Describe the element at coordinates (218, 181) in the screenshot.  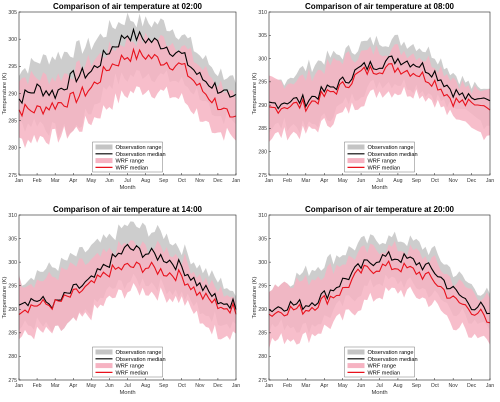
I see `x-tick-label: Dec` at that location.